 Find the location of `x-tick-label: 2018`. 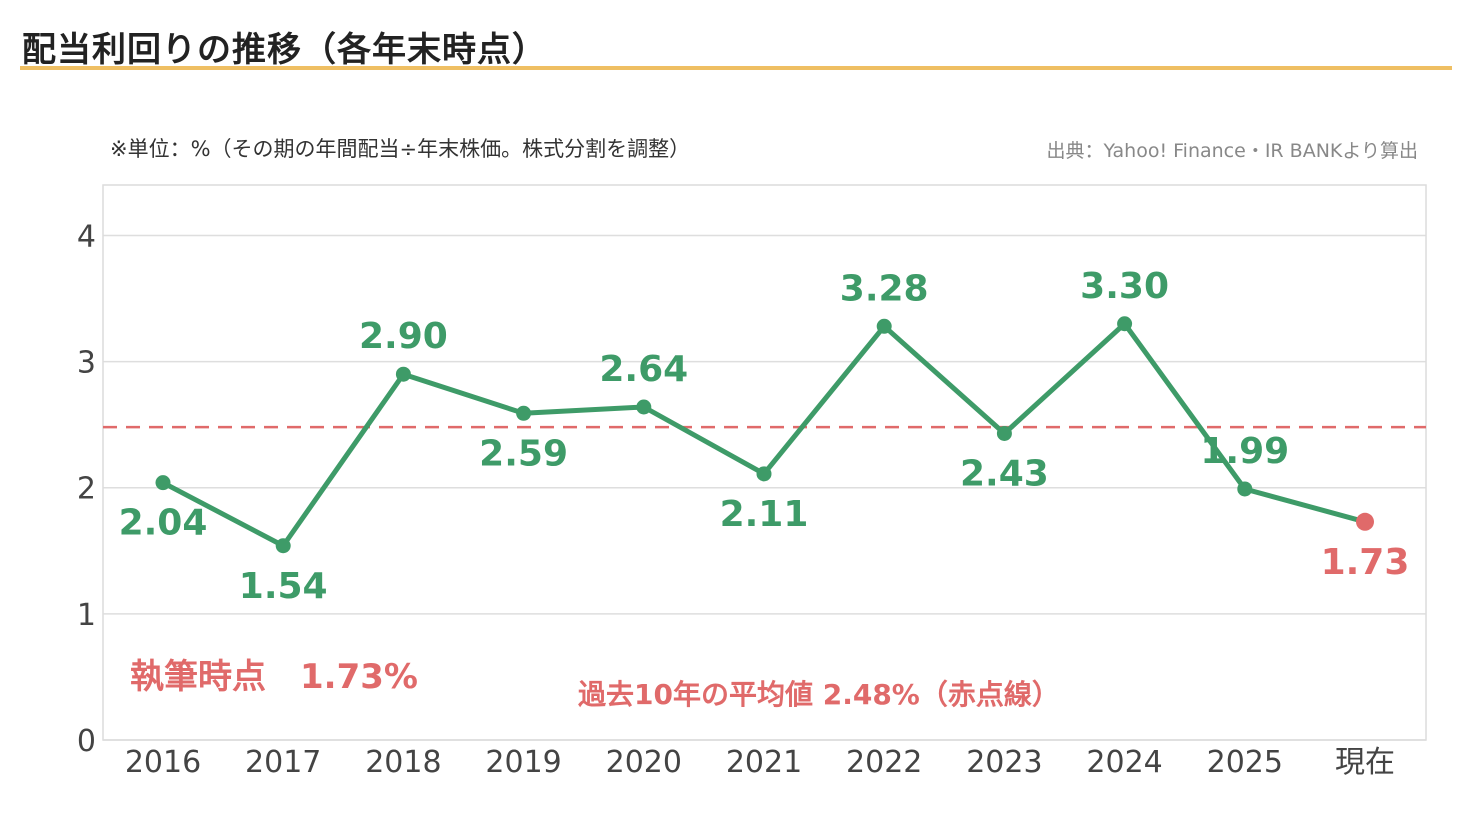

x-tick-label: 2018 is located at coordinates (403, 762).